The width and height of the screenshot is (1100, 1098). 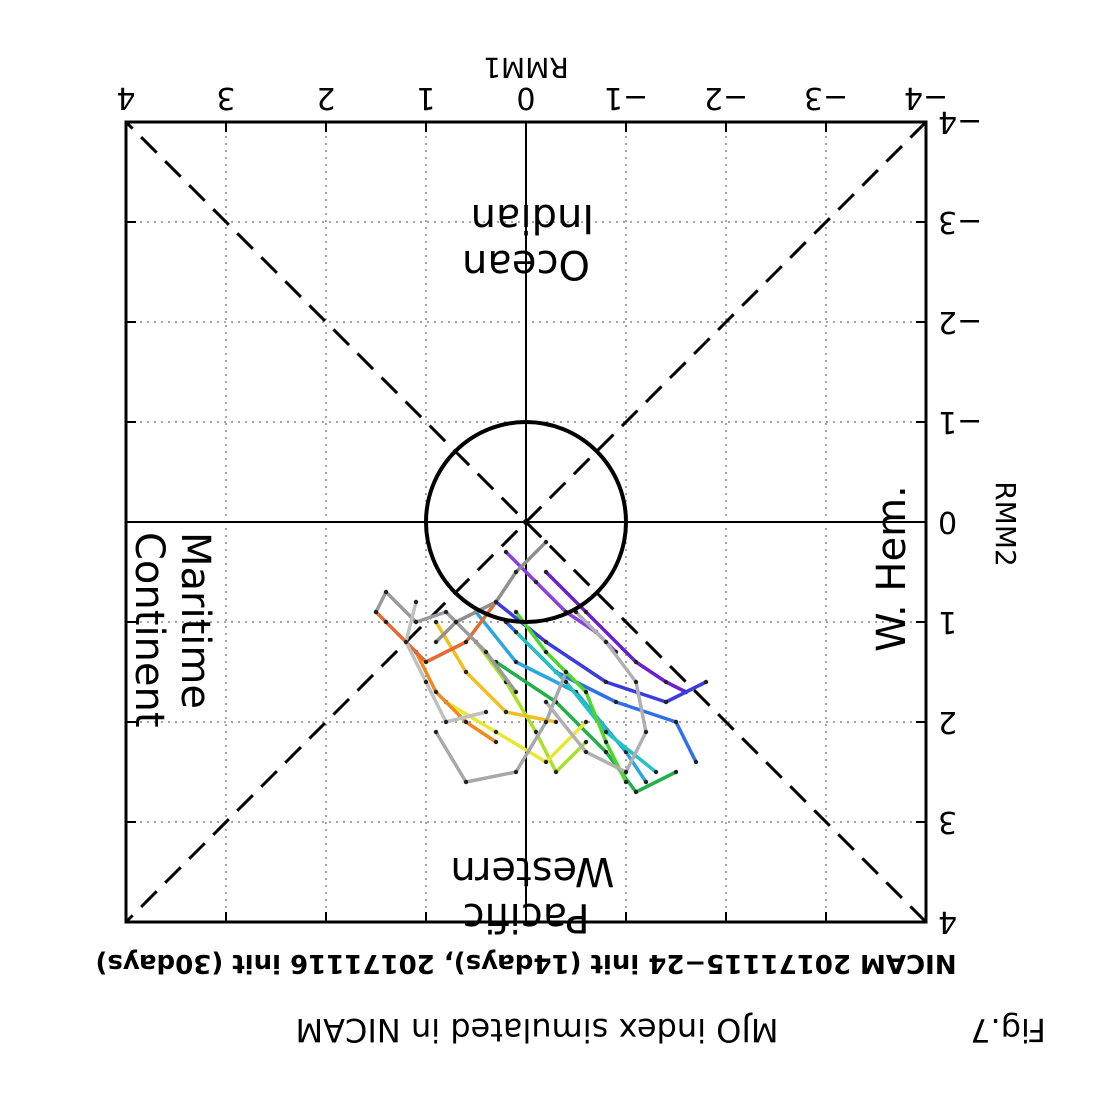 I want to click on region-indian-ocean: Indian Ocean, so click(x=526, y=241).